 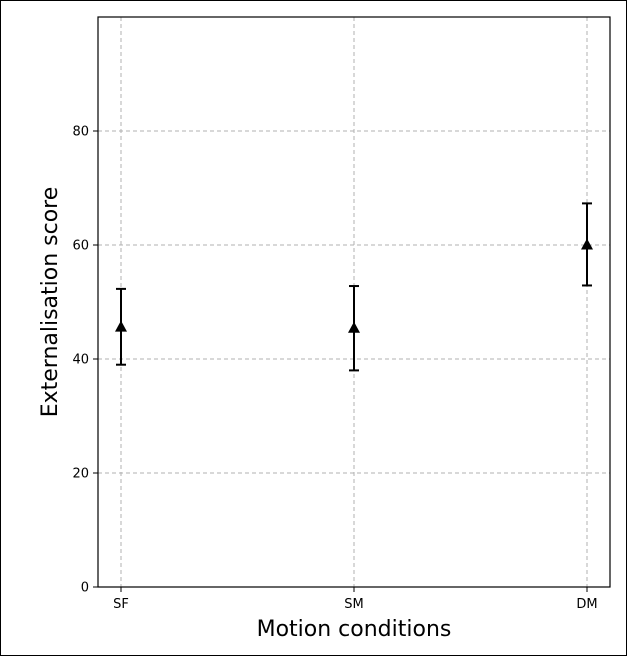 I want to click on x-tick-label: SF, so click(x=121, y=604).